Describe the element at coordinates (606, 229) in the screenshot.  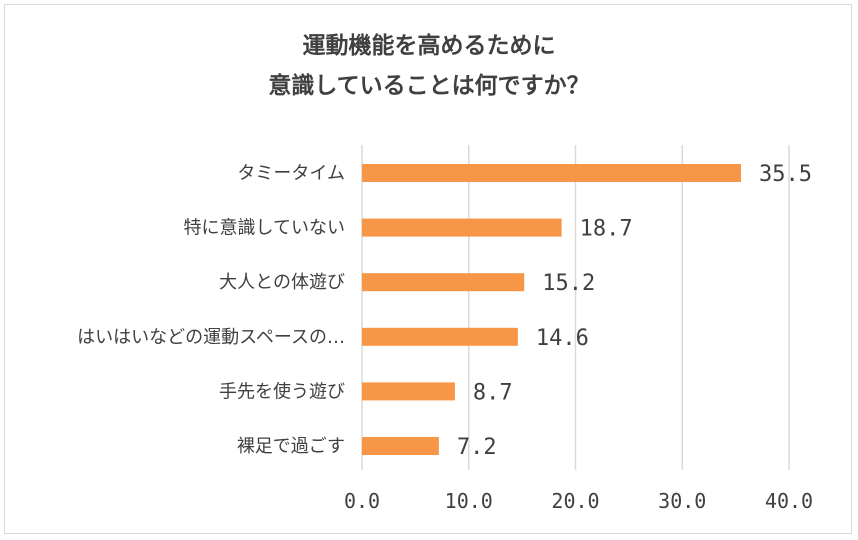
I see `value-label: 18.7` at that location.